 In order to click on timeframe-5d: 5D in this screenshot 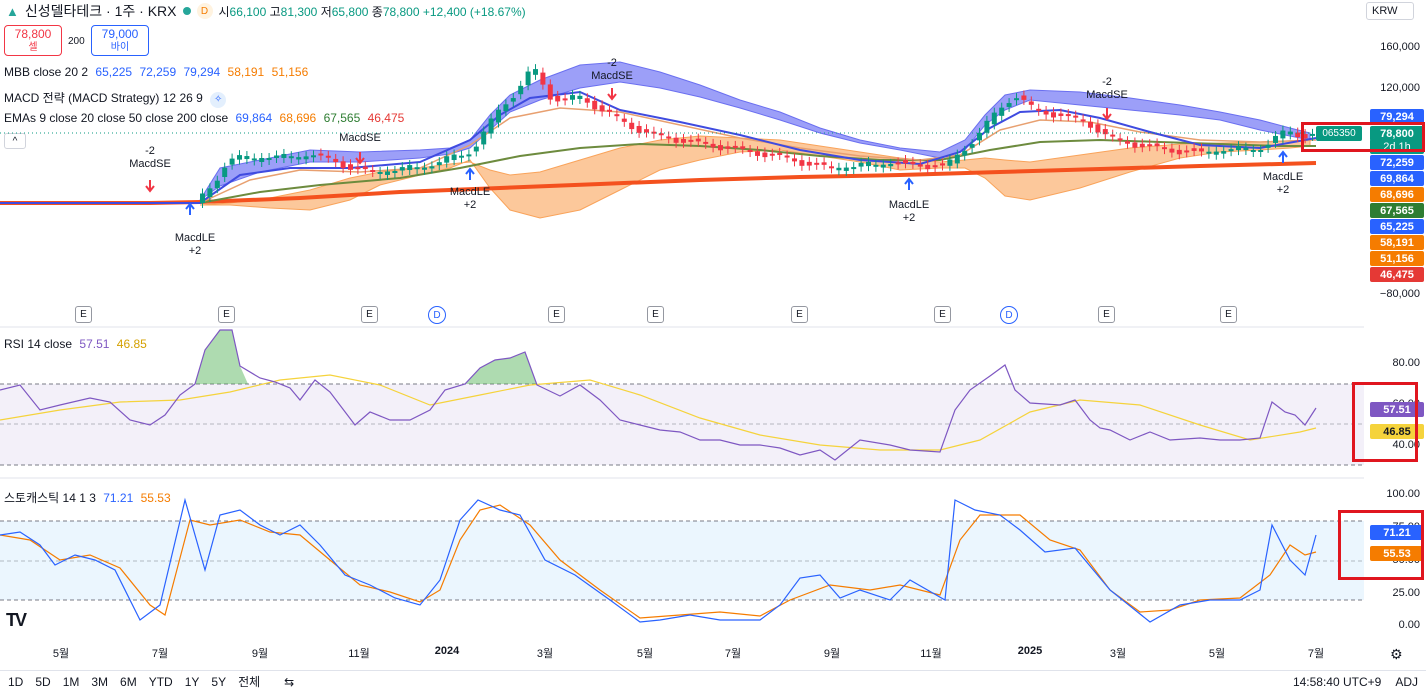, I will do `click(43, 681)`.